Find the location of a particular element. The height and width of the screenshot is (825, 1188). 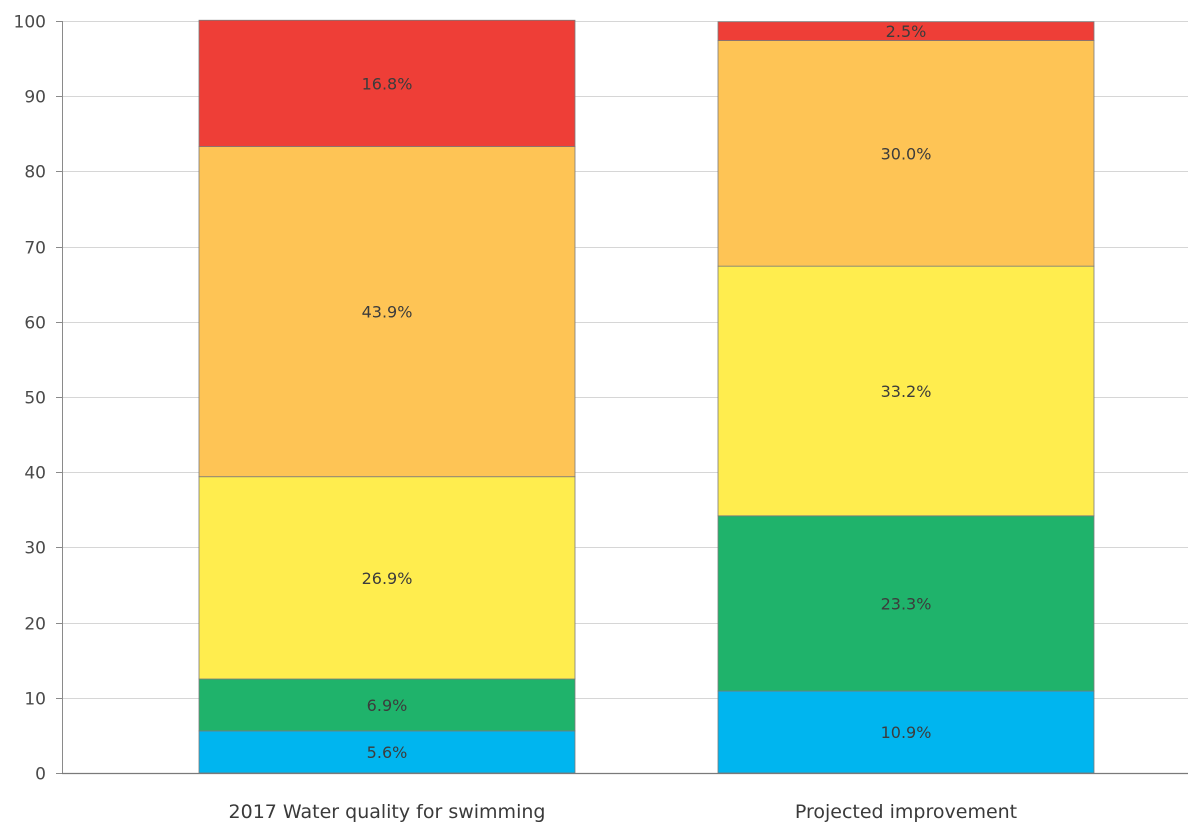

bar-value-label: 43.9% is located at coordinates (387, 312).